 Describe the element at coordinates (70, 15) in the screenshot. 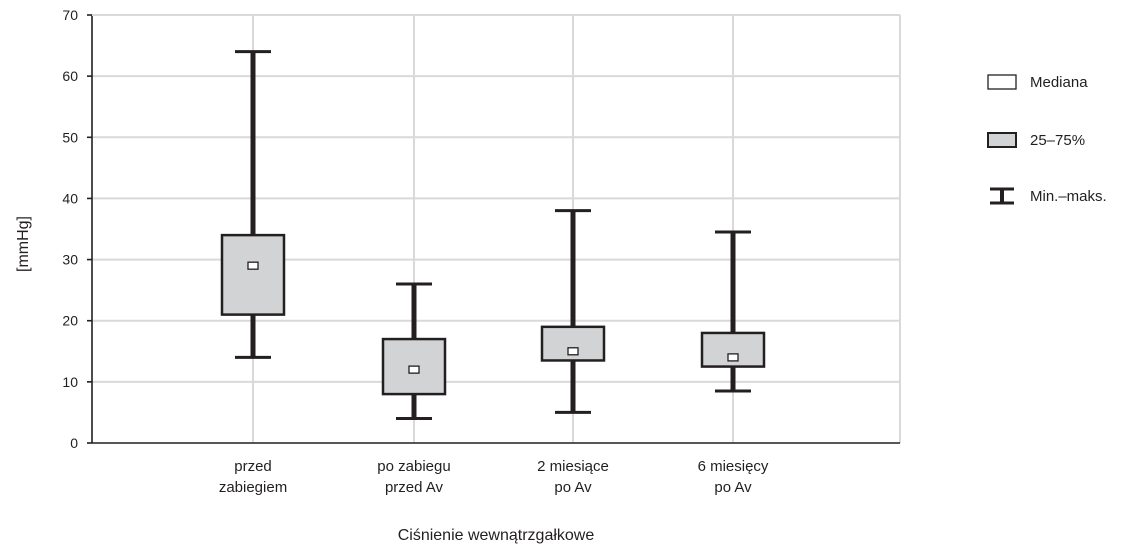

I see `y-tick-label: 70` at that location.